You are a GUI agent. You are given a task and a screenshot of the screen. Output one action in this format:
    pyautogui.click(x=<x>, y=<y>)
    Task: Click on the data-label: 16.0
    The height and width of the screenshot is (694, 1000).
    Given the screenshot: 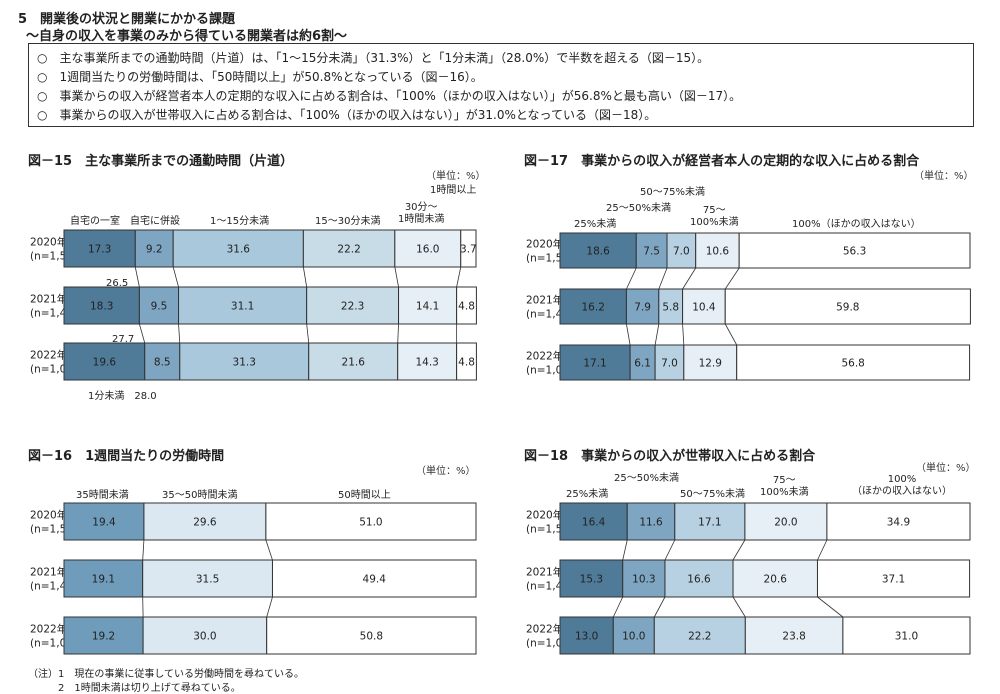 What is the action you would take?
    pyautogui.click(x=427, y=250)
    